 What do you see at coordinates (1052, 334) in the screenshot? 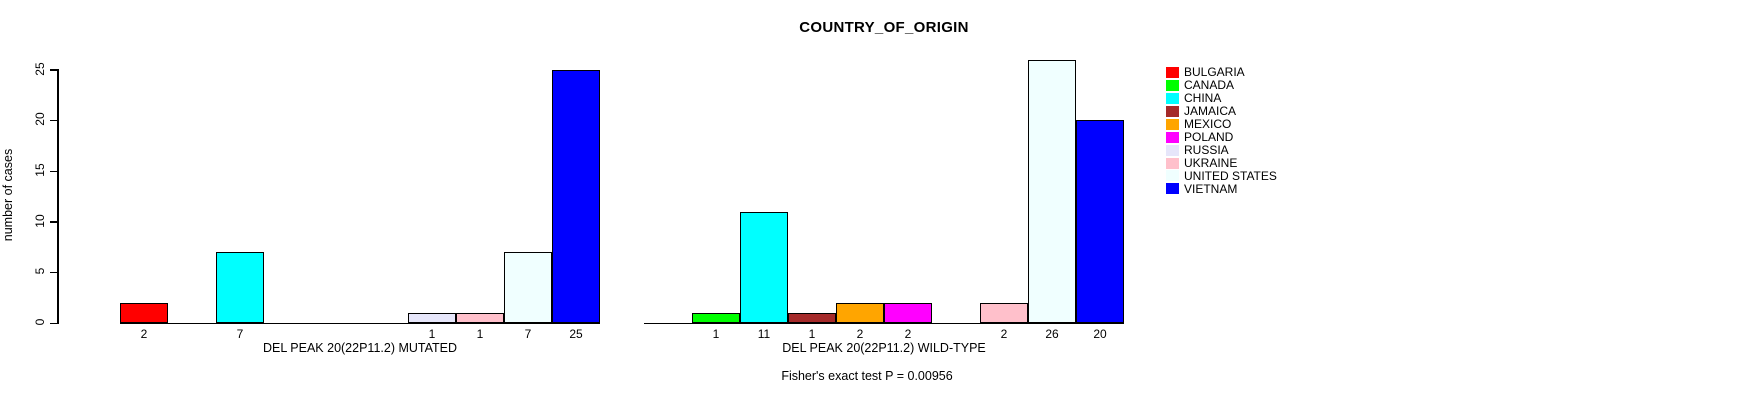
I see `bar-count-label: 26` at bounding box center [1052, 334].